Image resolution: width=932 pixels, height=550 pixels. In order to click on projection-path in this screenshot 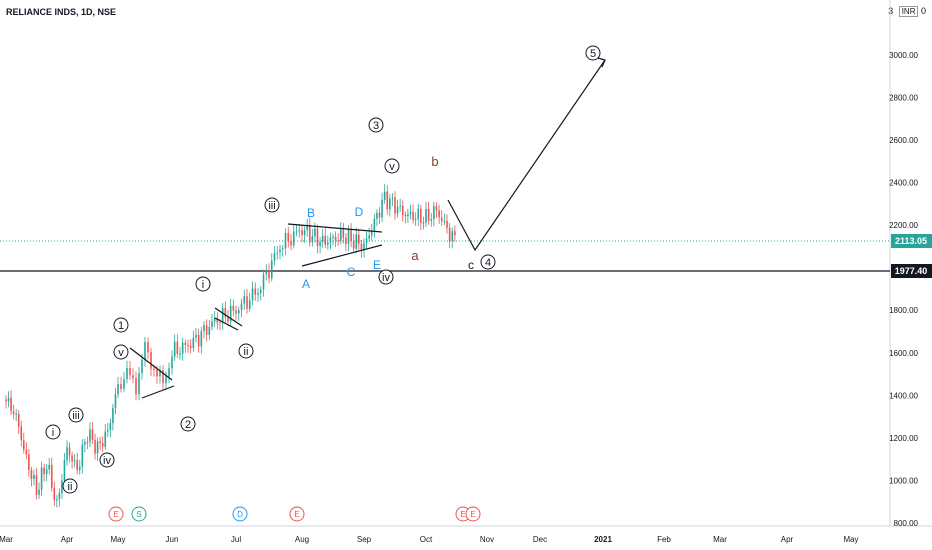, I will do `click(526, 155)`.